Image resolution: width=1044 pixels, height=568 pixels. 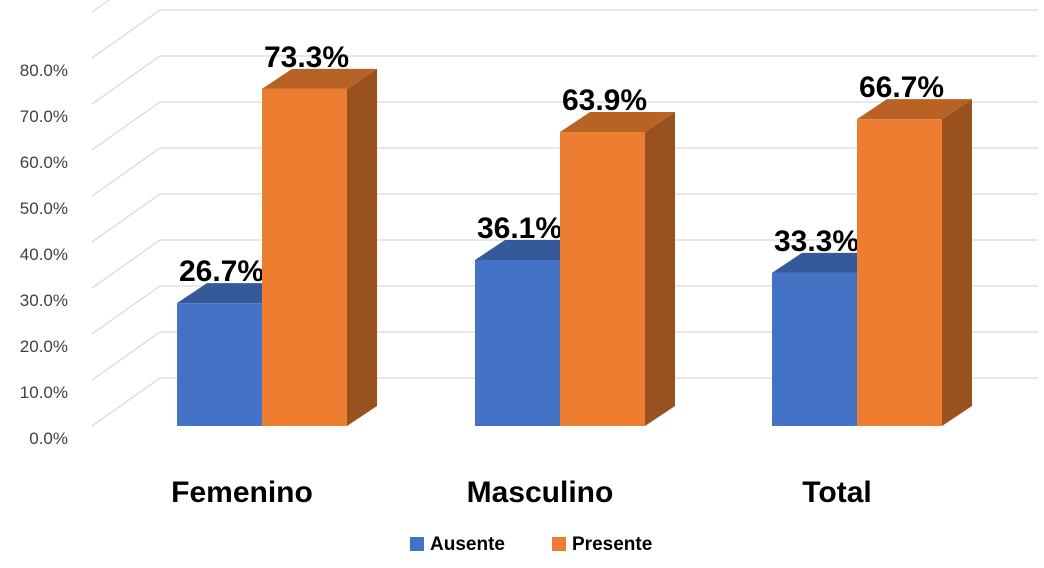 I want to click on data-label: 33.3%, so click(x=816, y=241).